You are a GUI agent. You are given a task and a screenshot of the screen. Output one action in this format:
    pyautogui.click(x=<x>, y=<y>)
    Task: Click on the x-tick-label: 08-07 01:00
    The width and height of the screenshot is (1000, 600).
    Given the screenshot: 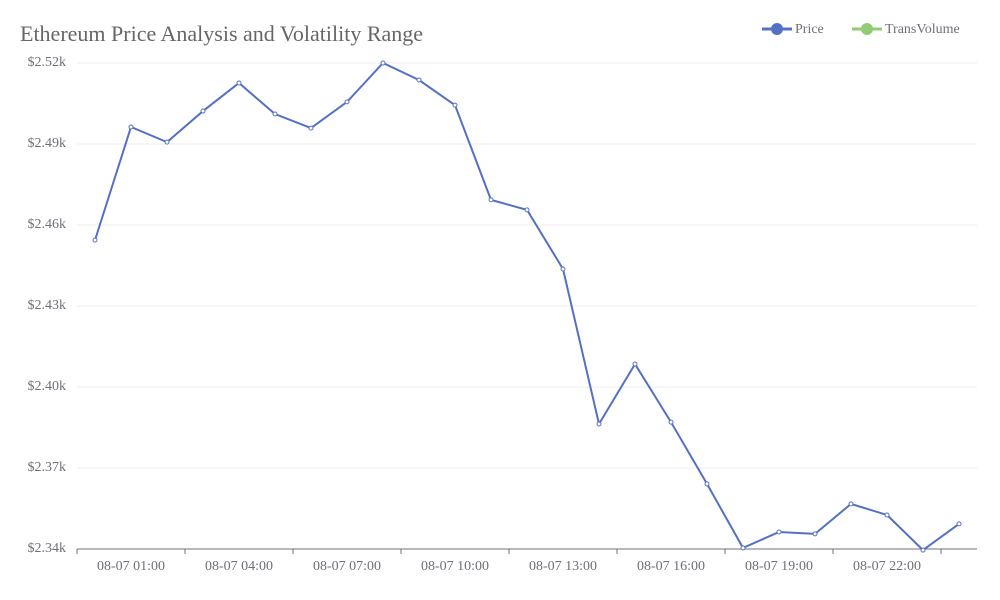 What is the action you would take?
    pyautogui.click(x=131, y=566)
    